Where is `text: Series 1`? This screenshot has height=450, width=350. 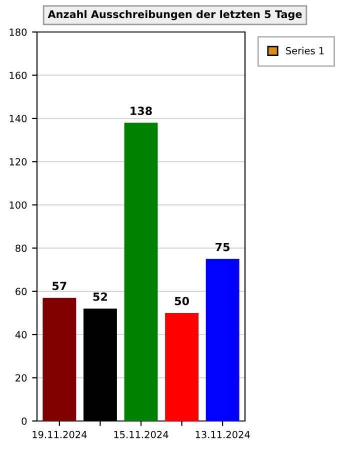 text: Series 1 is located at coordinates (305, 50).